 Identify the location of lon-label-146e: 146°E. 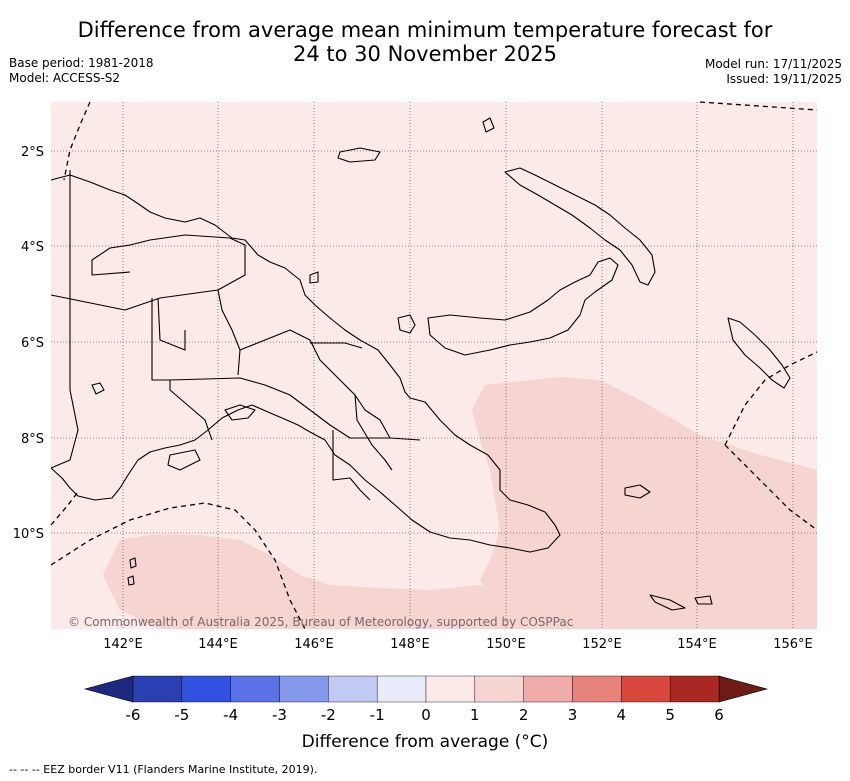
(314, 644).